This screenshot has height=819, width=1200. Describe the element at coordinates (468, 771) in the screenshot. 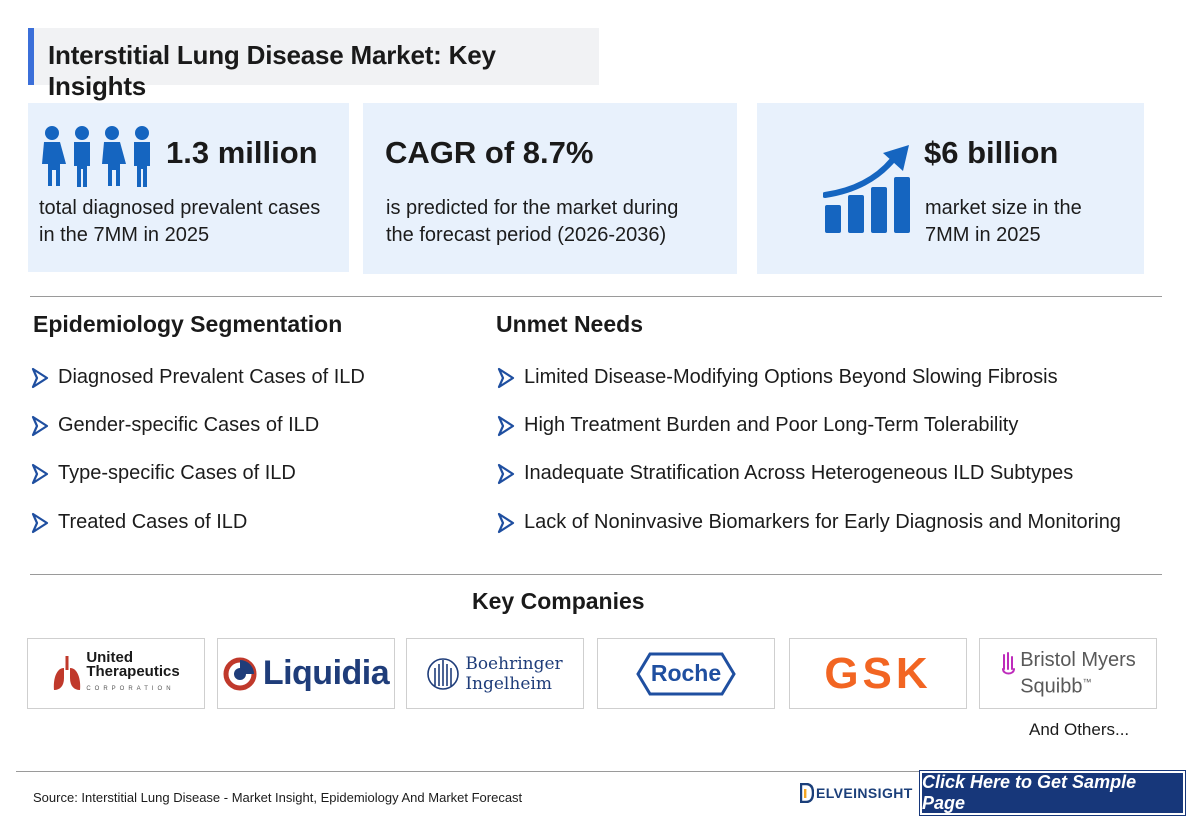

I see `footer-divider` at that location.